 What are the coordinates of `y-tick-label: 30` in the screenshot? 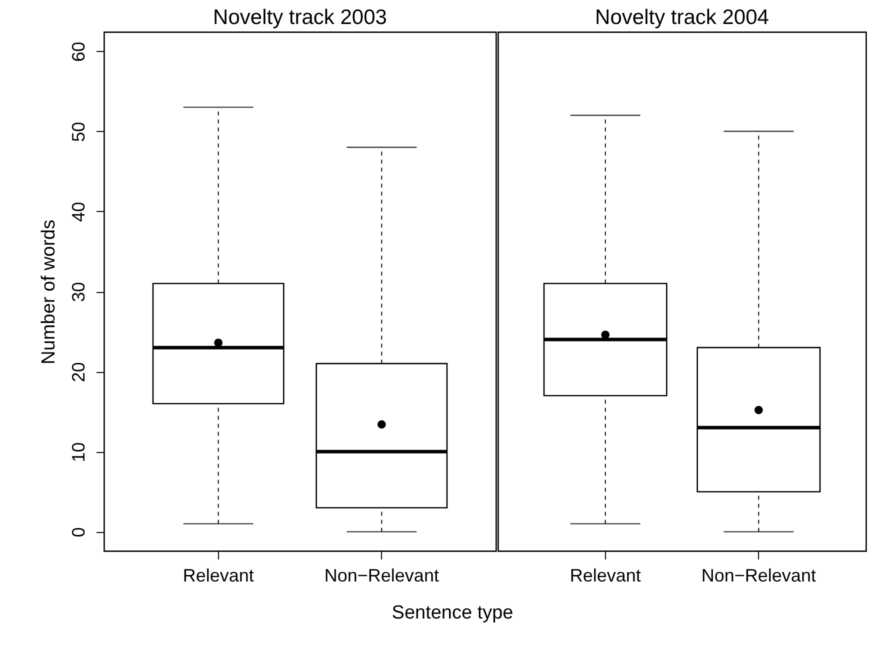 It's located at (78, 292).